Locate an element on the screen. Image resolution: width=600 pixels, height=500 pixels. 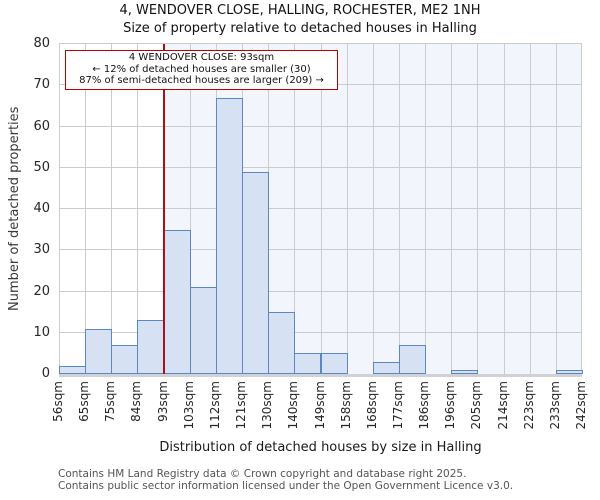
x-tick-label: 205sqm is located at coordinates (476, 405).